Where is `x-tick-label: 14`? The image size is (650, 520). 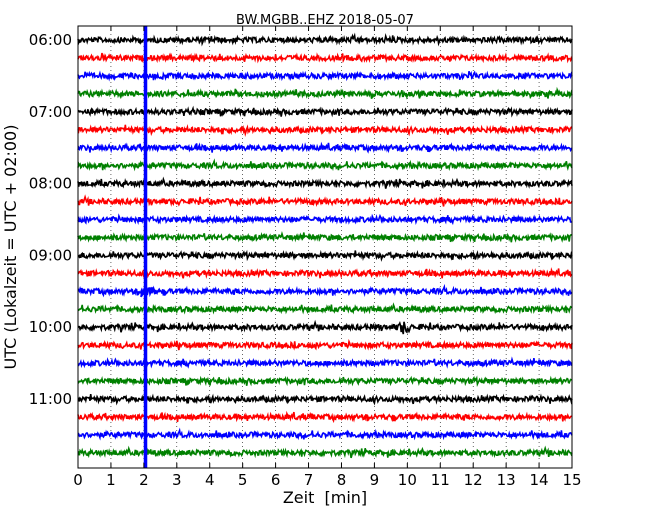
x-tick-label: 14 is located at coordinates (539, 480).